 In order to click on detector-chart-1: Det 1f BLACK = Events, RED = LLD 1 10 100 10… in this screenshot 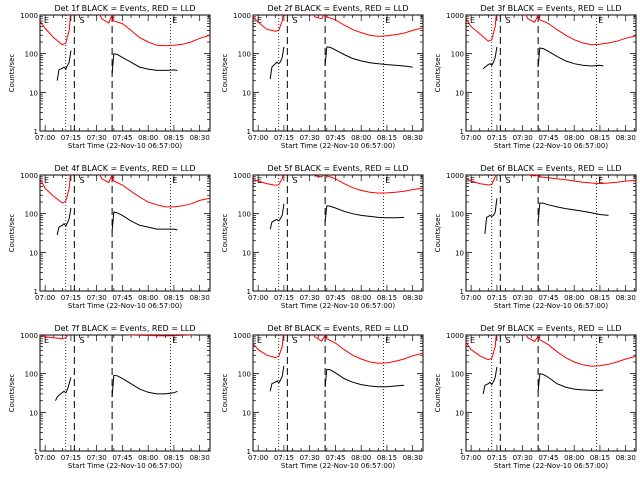, I will do `click(109, 77)`.